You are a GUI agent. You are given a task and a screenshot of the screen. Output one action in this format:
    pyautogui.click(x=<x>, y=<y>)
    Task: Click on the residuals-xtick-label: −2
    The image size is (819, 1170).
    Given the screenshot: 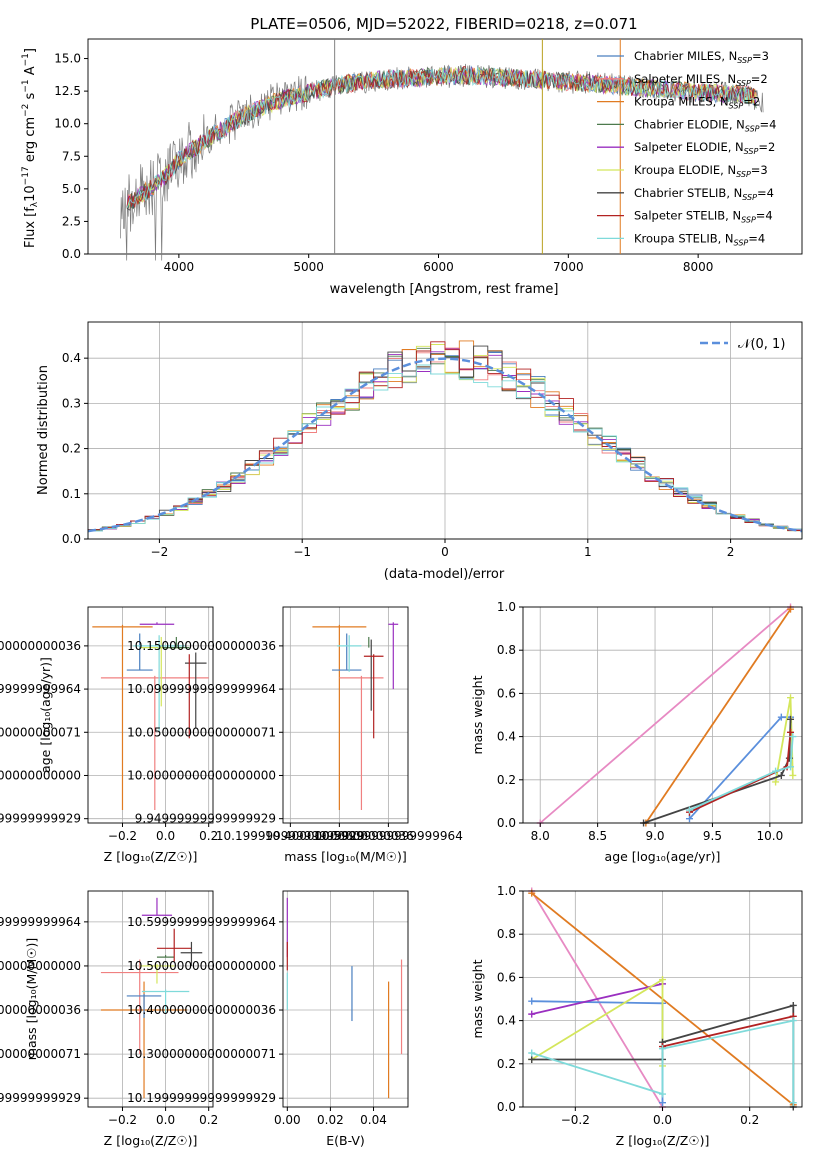 What is the action you would take?
    pyautogui.click(x=160, y=552)
    